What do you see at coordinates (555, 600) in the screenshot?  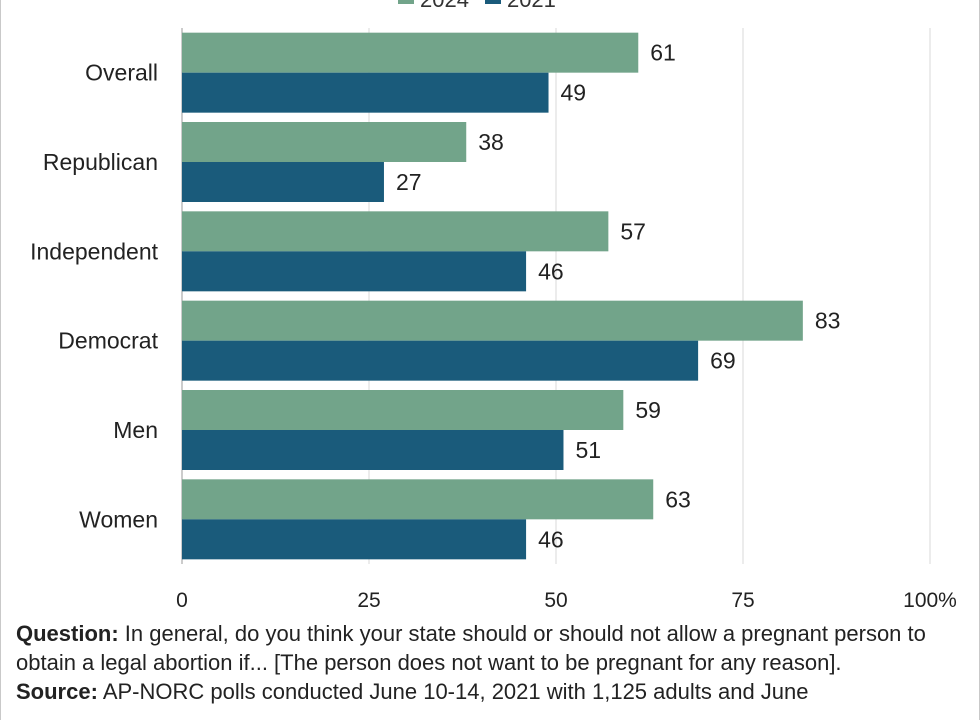 I see `x-tick-label: 50` at bounding box center [555, 600].